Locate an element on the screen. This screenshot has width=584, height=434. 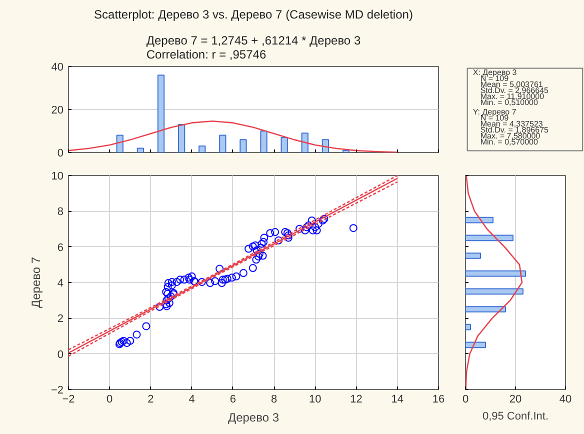
y-tick-label: 20 is located at coordinates (57, 110).